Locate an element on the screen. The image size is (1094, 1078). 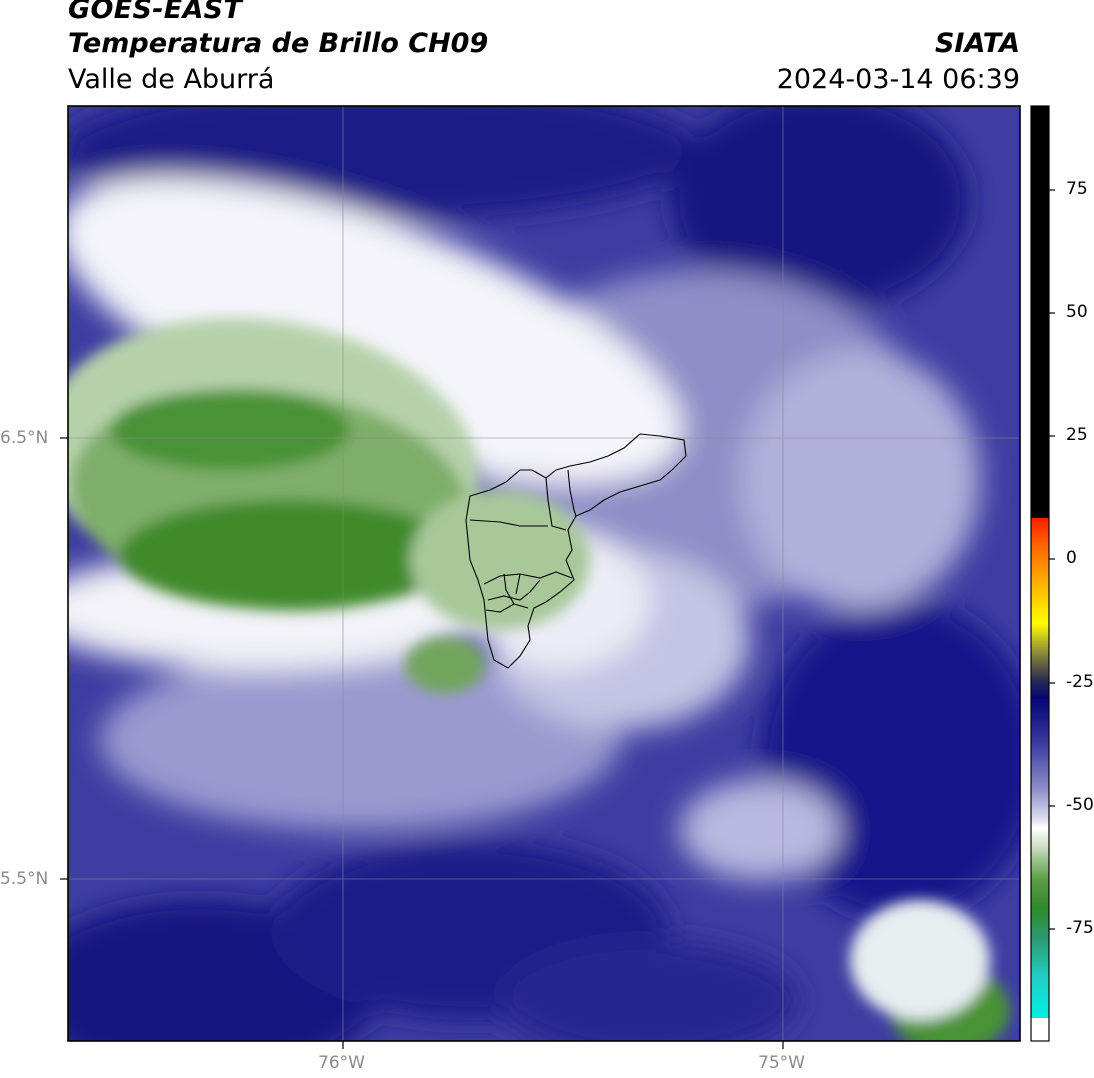
colorbar-ticks is located at coordinates (1052, 559).